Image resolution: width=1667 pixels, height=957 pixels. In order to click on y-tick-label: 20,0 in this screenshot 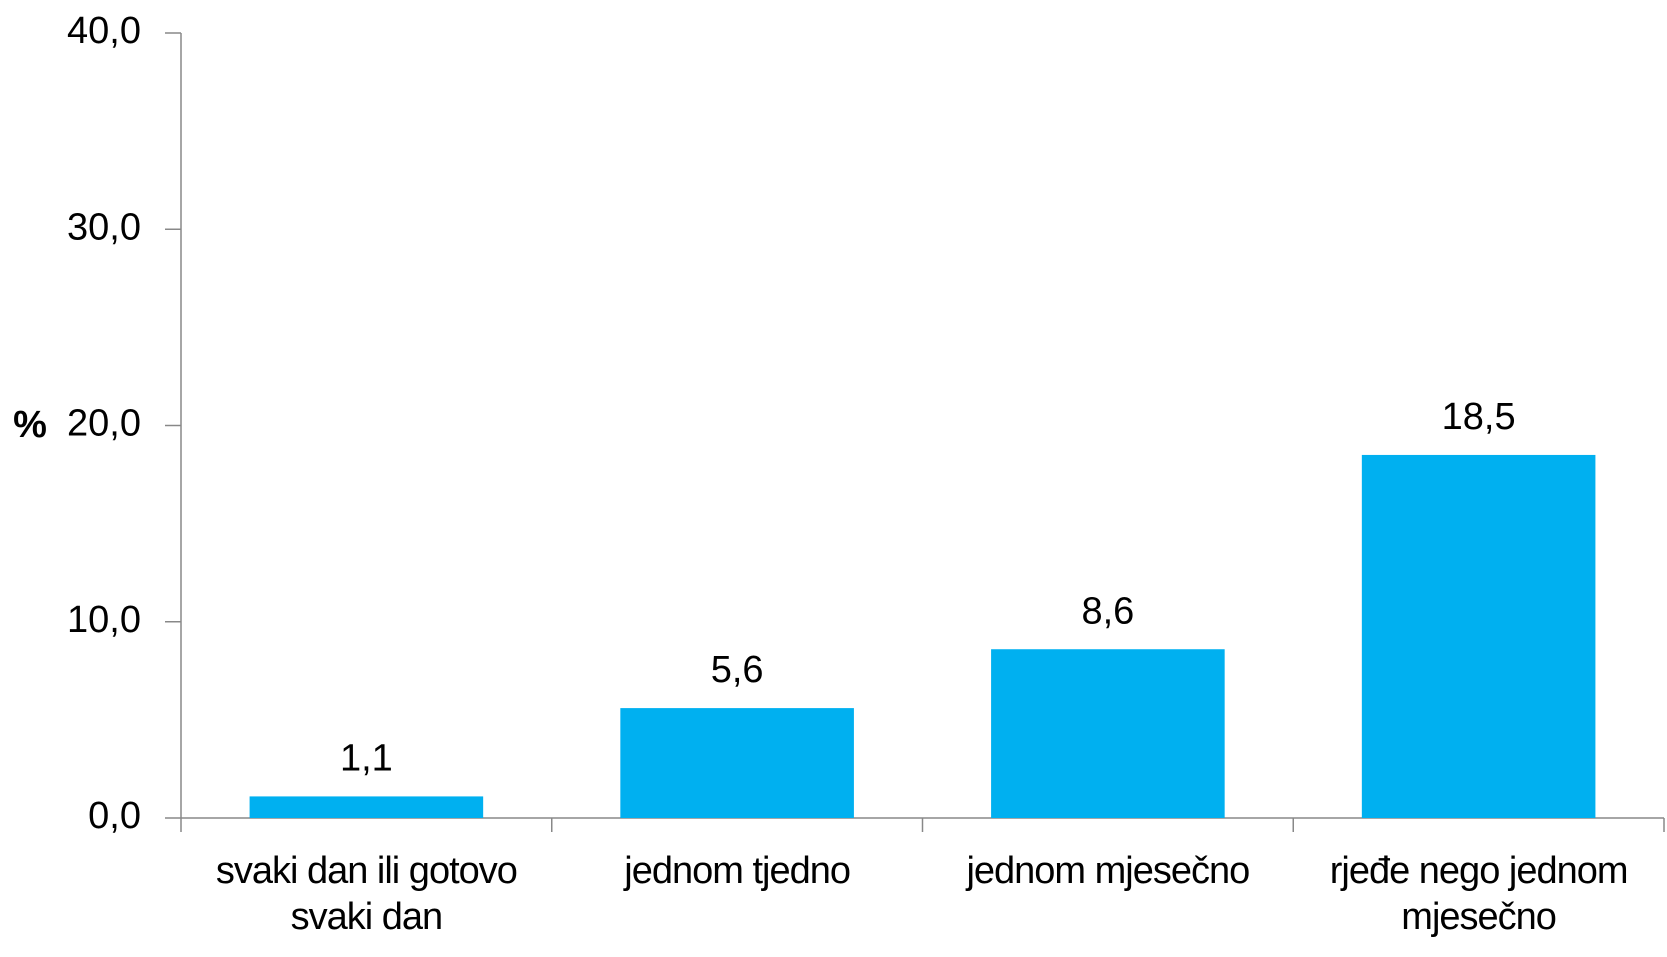, I will do `click(104, 424)`.